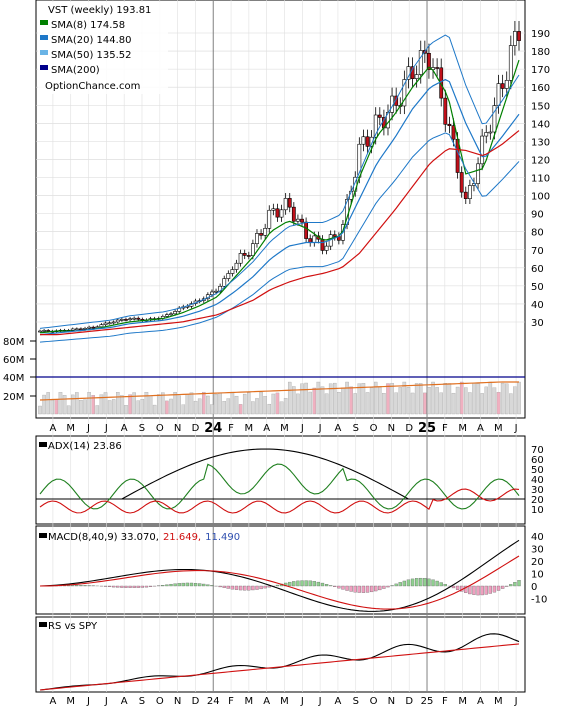  I want to click on adx-swatch, so click(43, 444).